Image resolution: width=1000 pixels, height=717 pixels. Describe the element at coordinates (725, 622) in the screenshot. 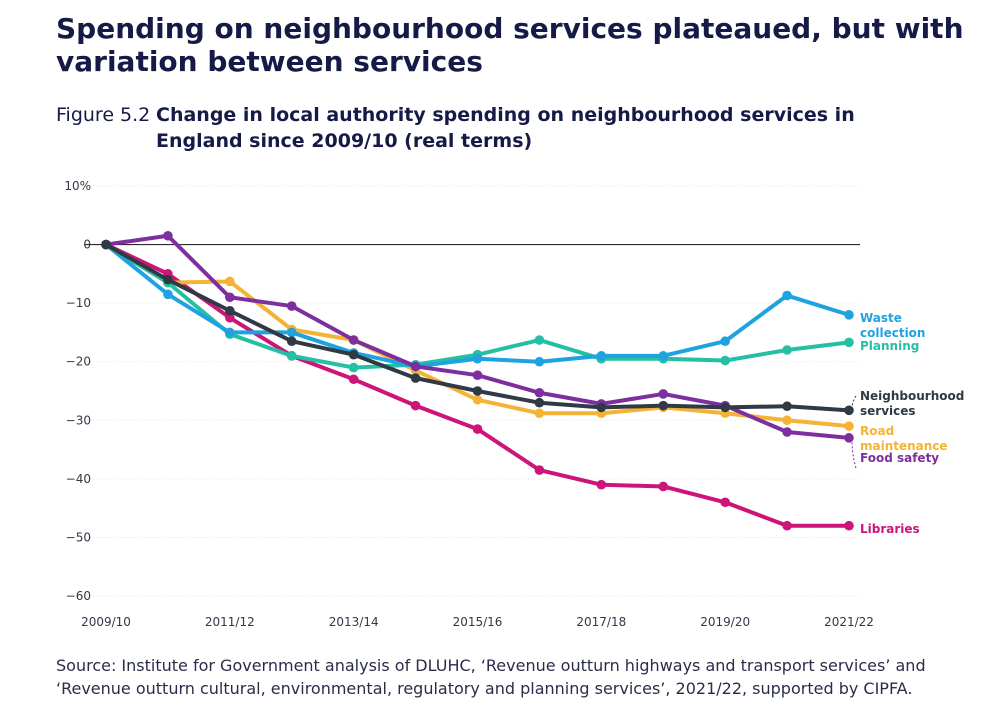

I see `x-tick-label: 2019/20` at that location.